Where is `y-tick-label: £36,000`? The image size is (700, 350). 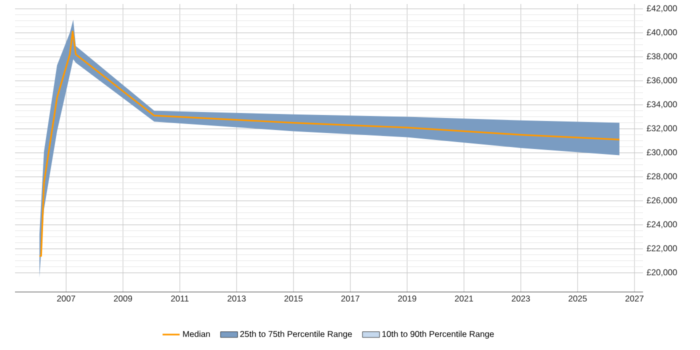 y-tick-label: £36,000 is located at coordinates (661, 80).